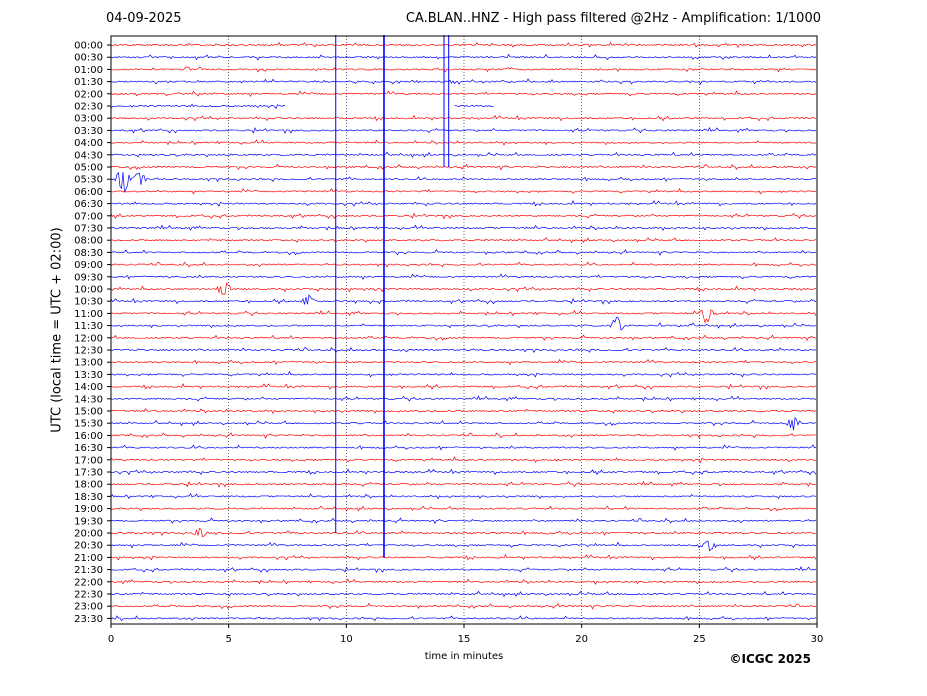 Image resolution: width=927 pixels, height=696 pixels. I want to click on y-tick-label-20:30: 20:30, so click(88, 546).